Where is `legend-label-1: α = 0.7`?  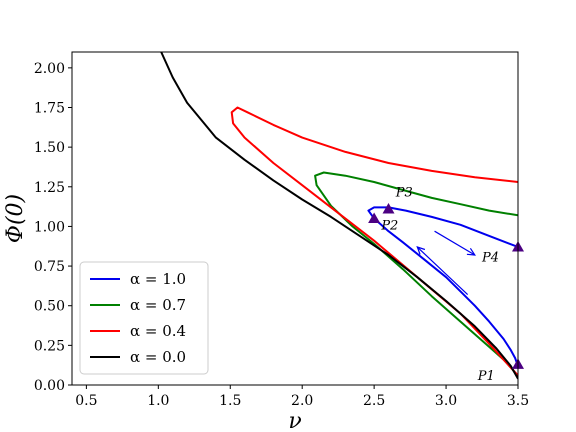
legend-label-1: α = 0.7 is located at coordinates (158, 305).